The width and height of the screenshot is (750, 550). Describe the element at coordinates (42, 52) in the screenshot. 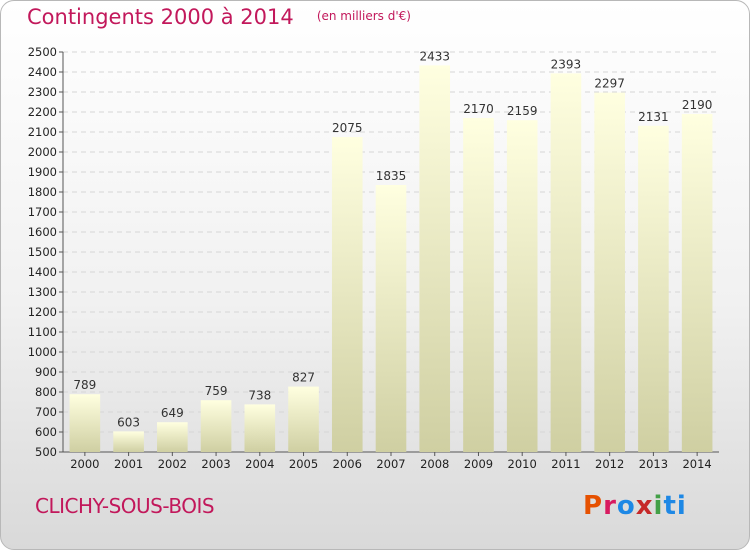

I see `y-tick-label: 2500` at that location.